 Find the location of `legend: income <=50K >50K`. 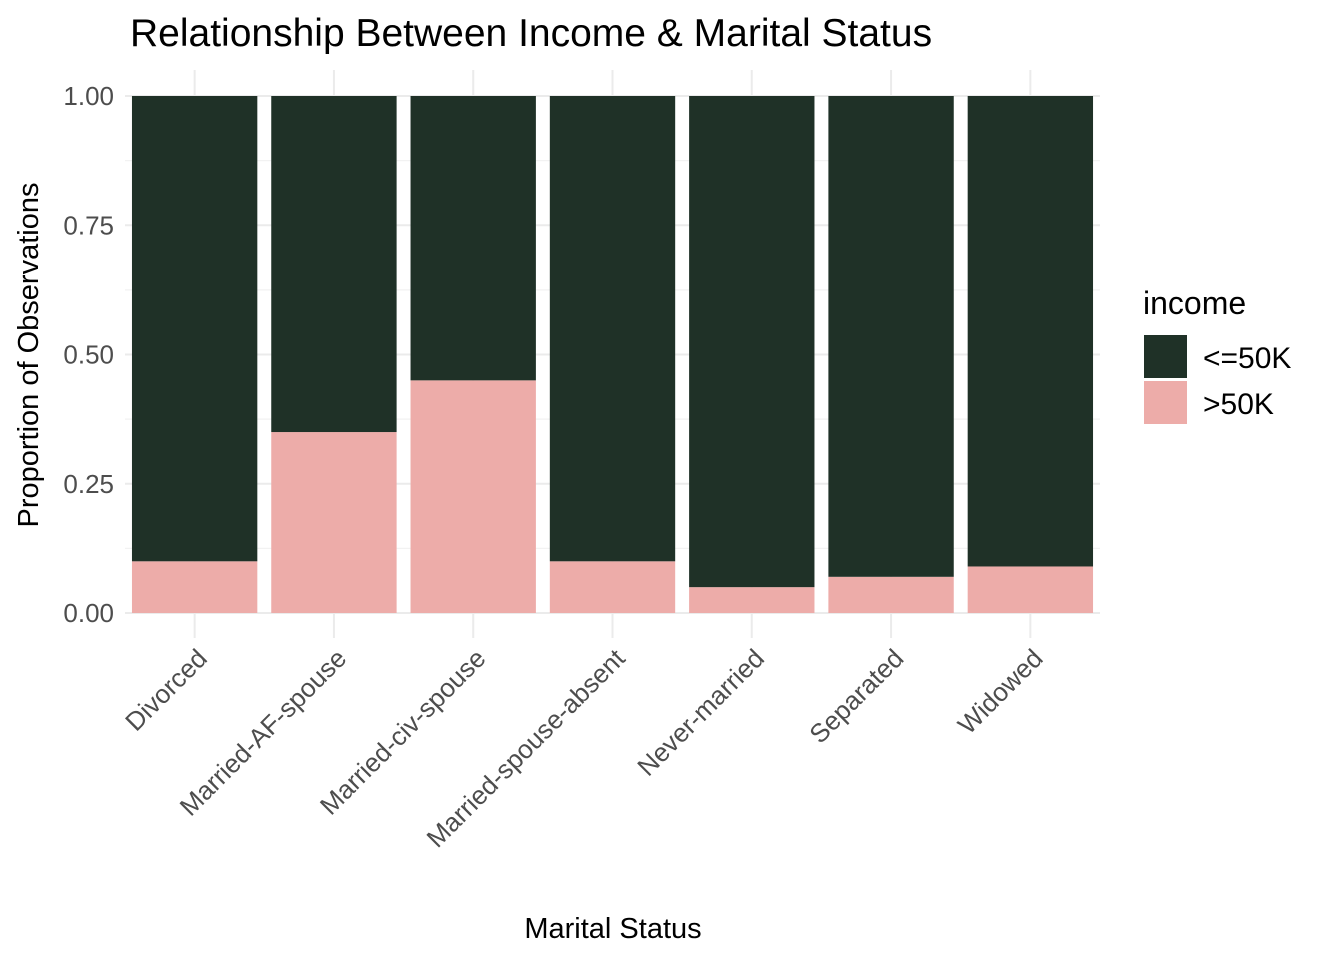

legend: income <=50K >50K is located at coordinates (1217, 354).